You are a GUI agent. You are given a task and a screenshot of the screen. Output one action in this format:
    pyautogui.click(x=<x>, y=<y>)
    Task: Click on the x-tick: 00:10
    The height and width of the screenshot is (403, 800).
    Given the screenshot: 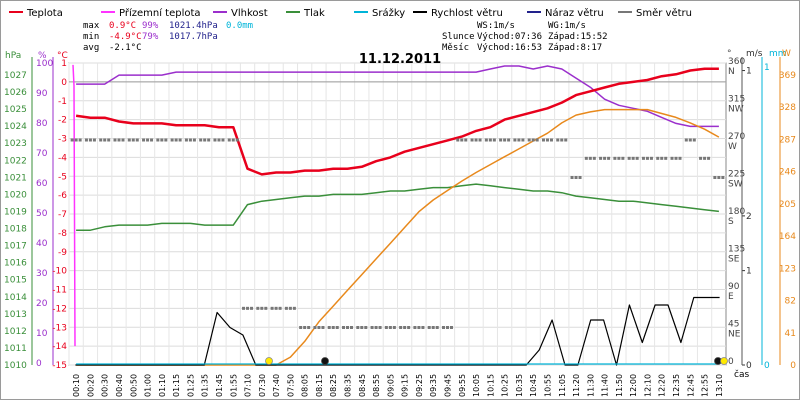 What is the action you would take?
    pyautogui.click(x=76, y=385)
    